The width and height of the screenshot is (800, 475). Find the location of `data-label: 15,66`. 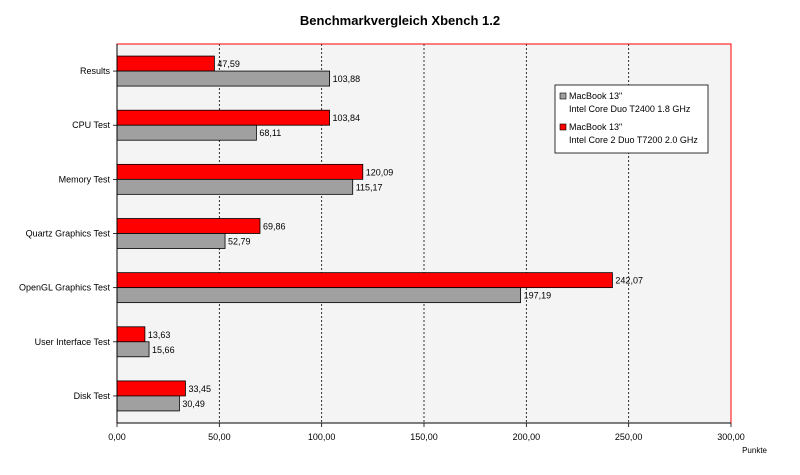

data-label: 15,66 is located at coordinates (163, 350).